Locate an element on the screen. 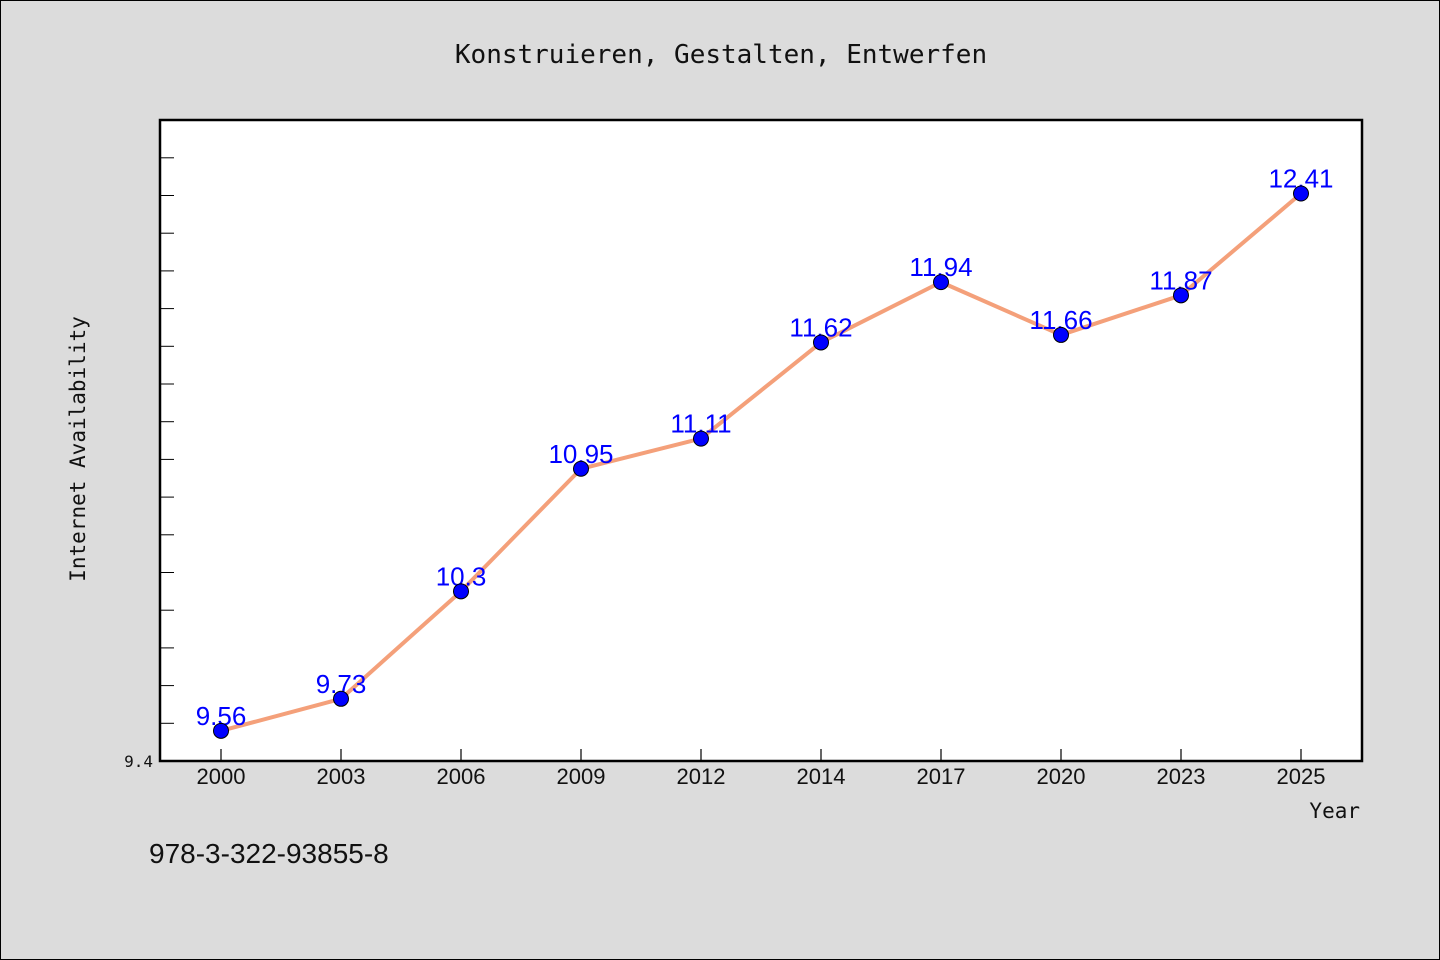  chart-title: Konstruieren, Gestalten, Entwerfen is located at coordinates (721, 55).